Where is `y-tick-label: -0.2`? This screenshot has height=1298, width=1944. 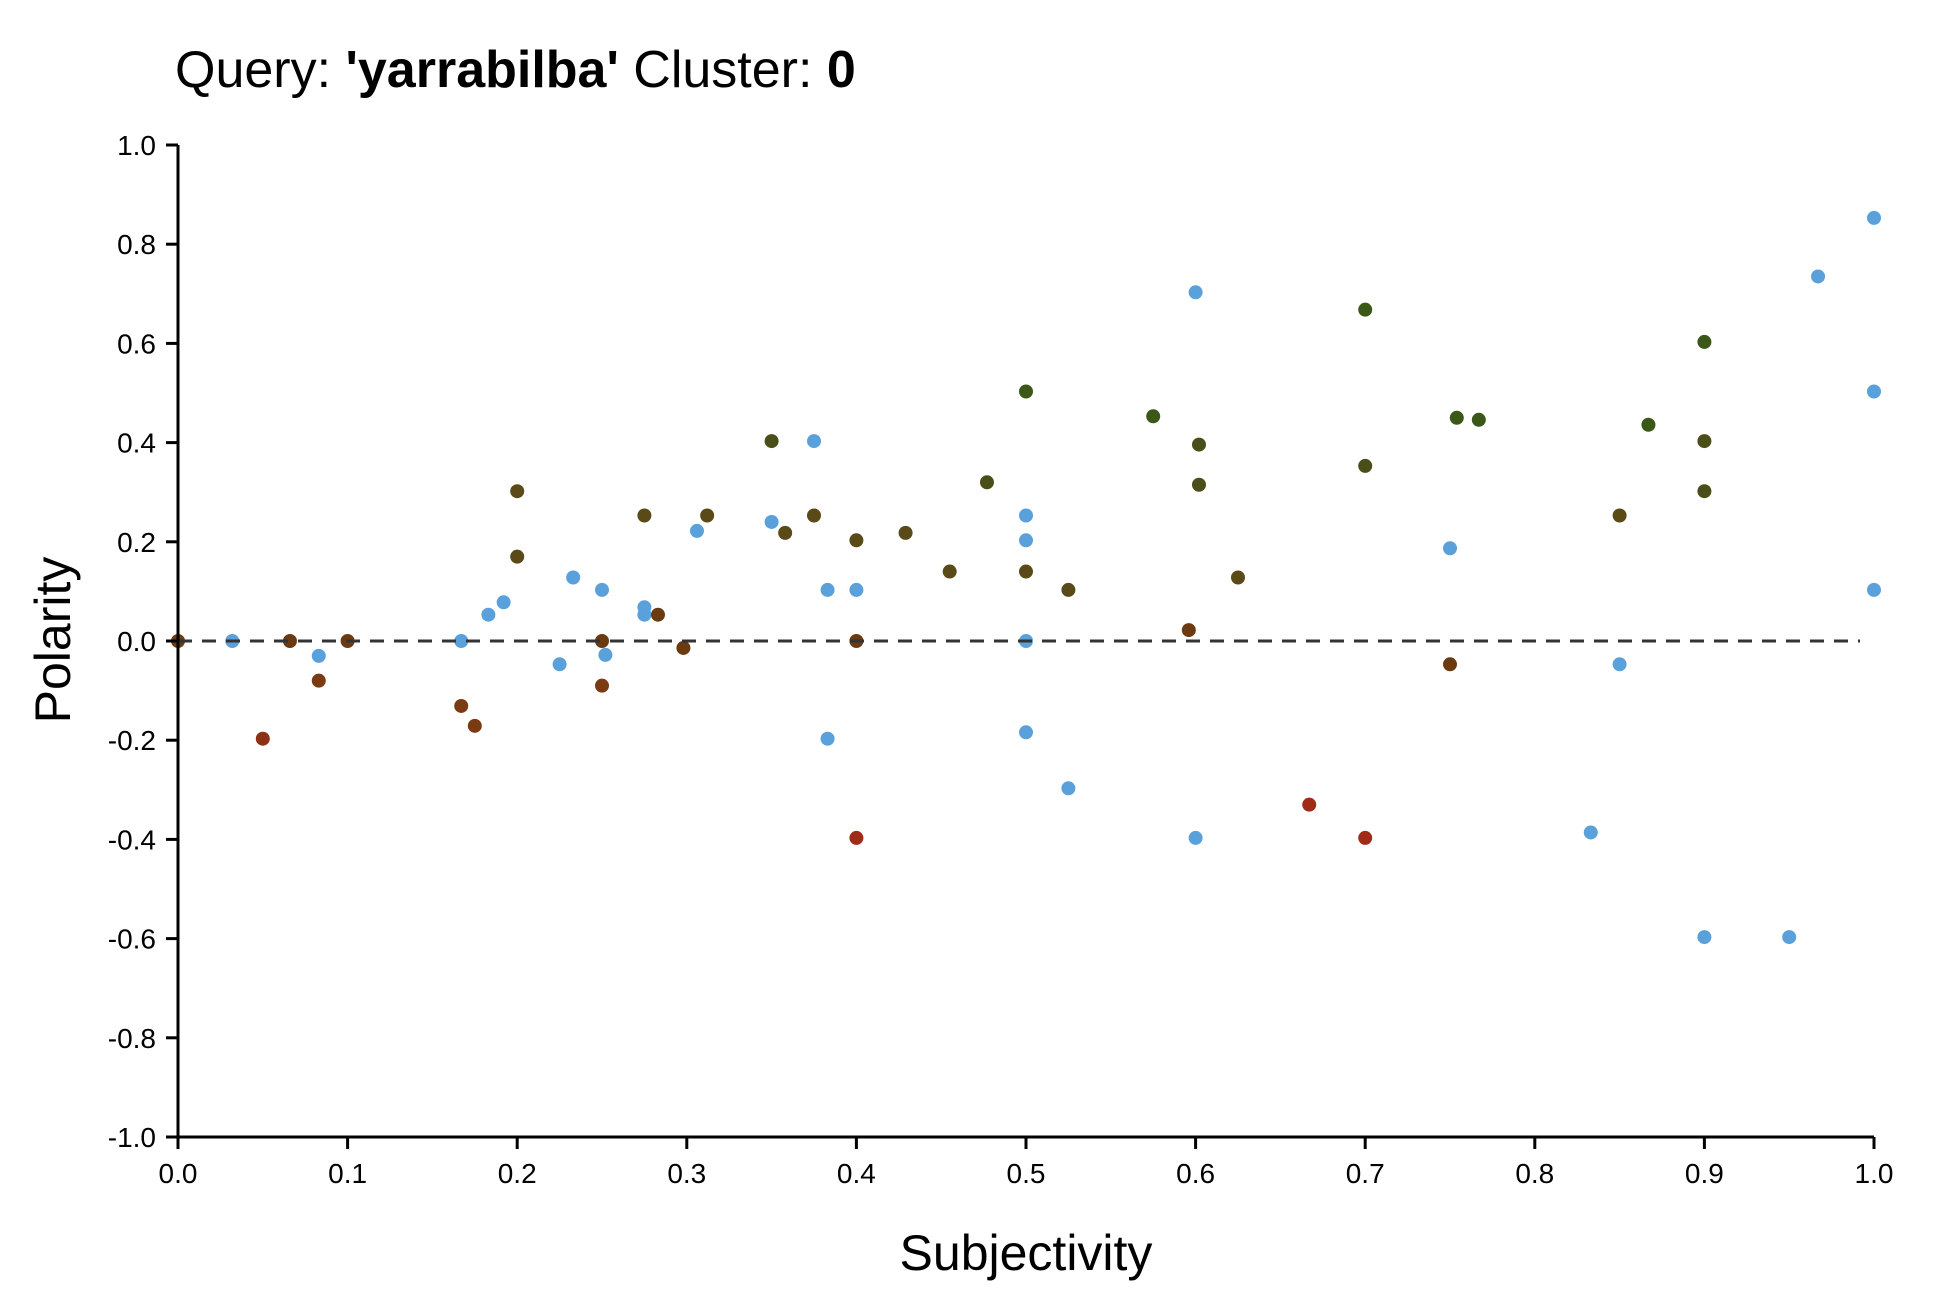 y-tick-label: -0.2 is located at coordinates (132, 740).